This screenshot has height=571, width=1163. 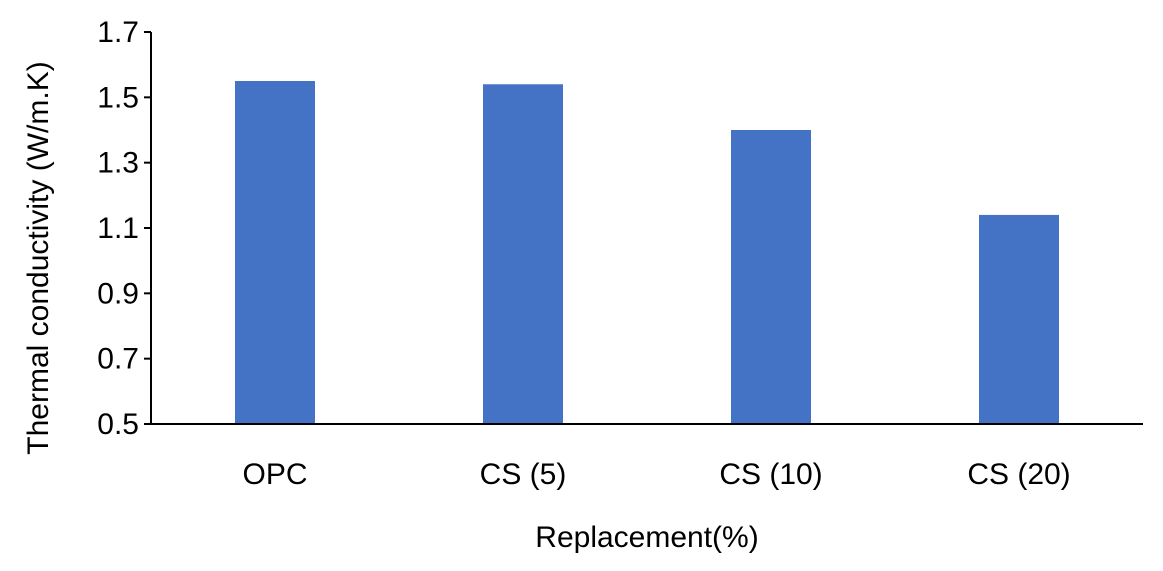 I want to click on bar-opc, so click(x=275, y=252).